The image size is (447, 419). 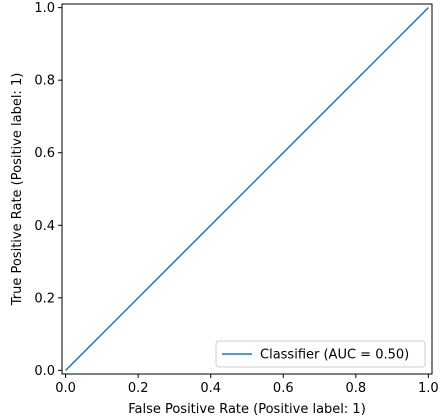 What do you see at coordinates (44, 153) in the screenshot?
I see `y-tick-label: 0.6` at bounding box center [44, 153].